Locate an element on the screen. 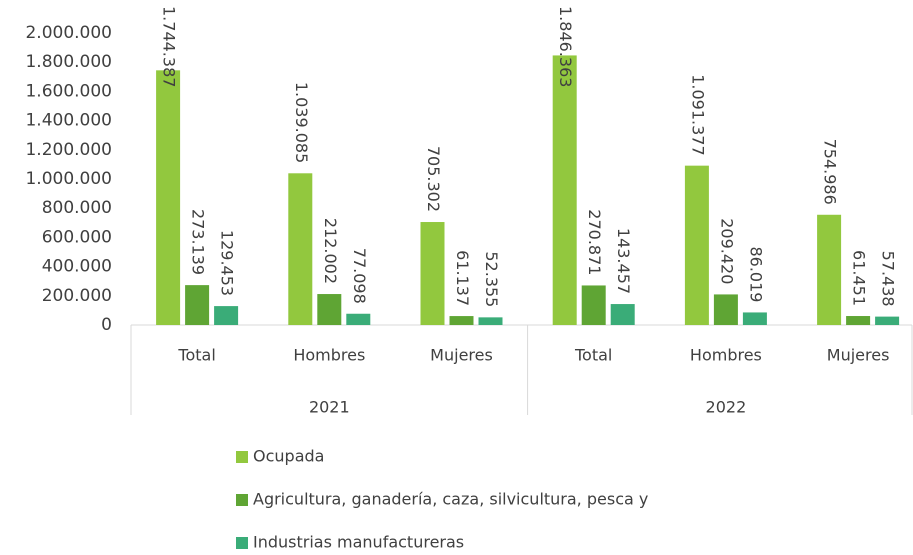  data-label: 129.453 is located at coordinates (227, 263).